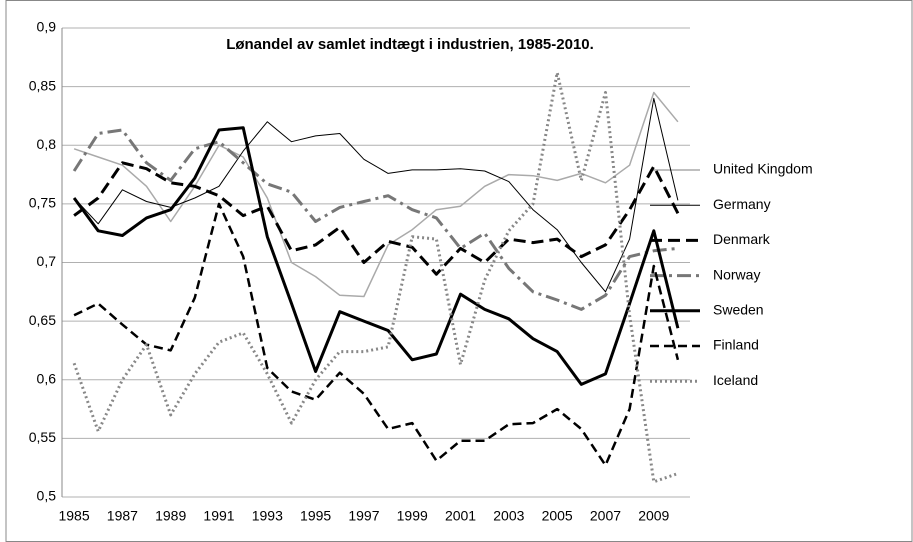  Describe the element at coordinates (736, 274) in the screenshot. I see `legend-label: Norway` at that location.